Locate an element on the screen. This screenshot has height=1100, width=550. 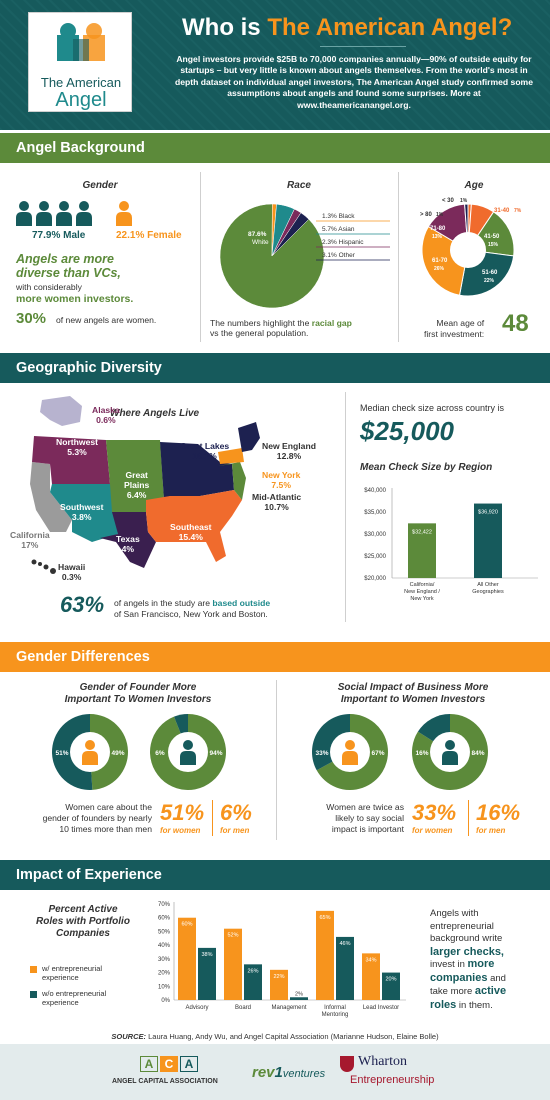
section-impact-of-experience: Impact of Experience is located at coordinates (275, 875).